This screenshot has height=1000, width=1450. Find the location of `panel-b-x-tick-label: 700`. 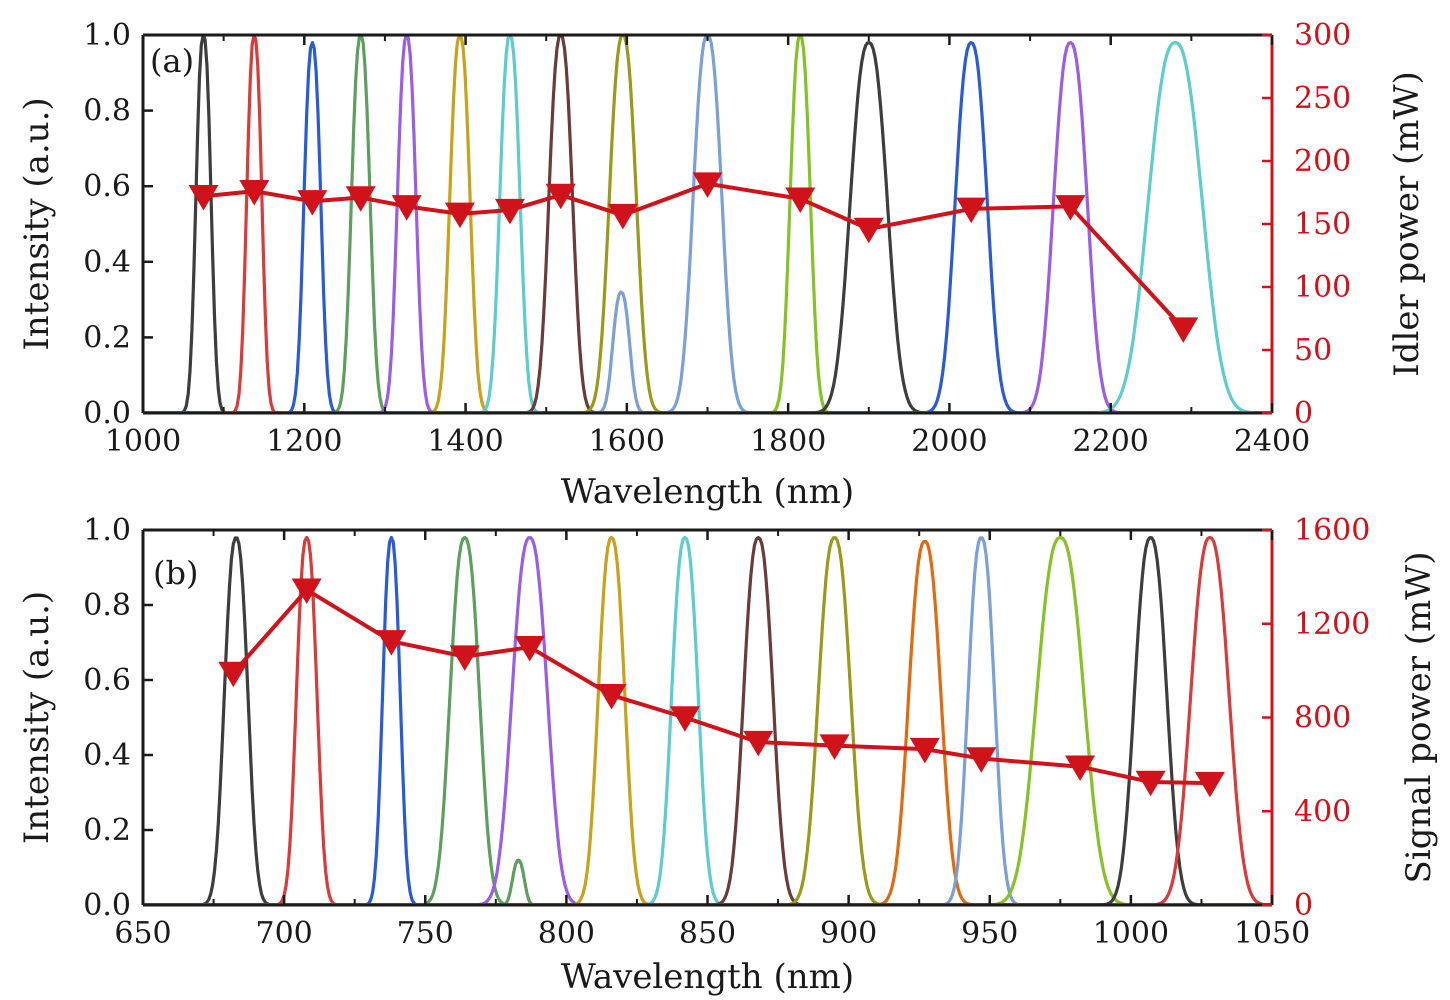

panel-b-x-tick-label: 700 is located at coordinates (283, 933).